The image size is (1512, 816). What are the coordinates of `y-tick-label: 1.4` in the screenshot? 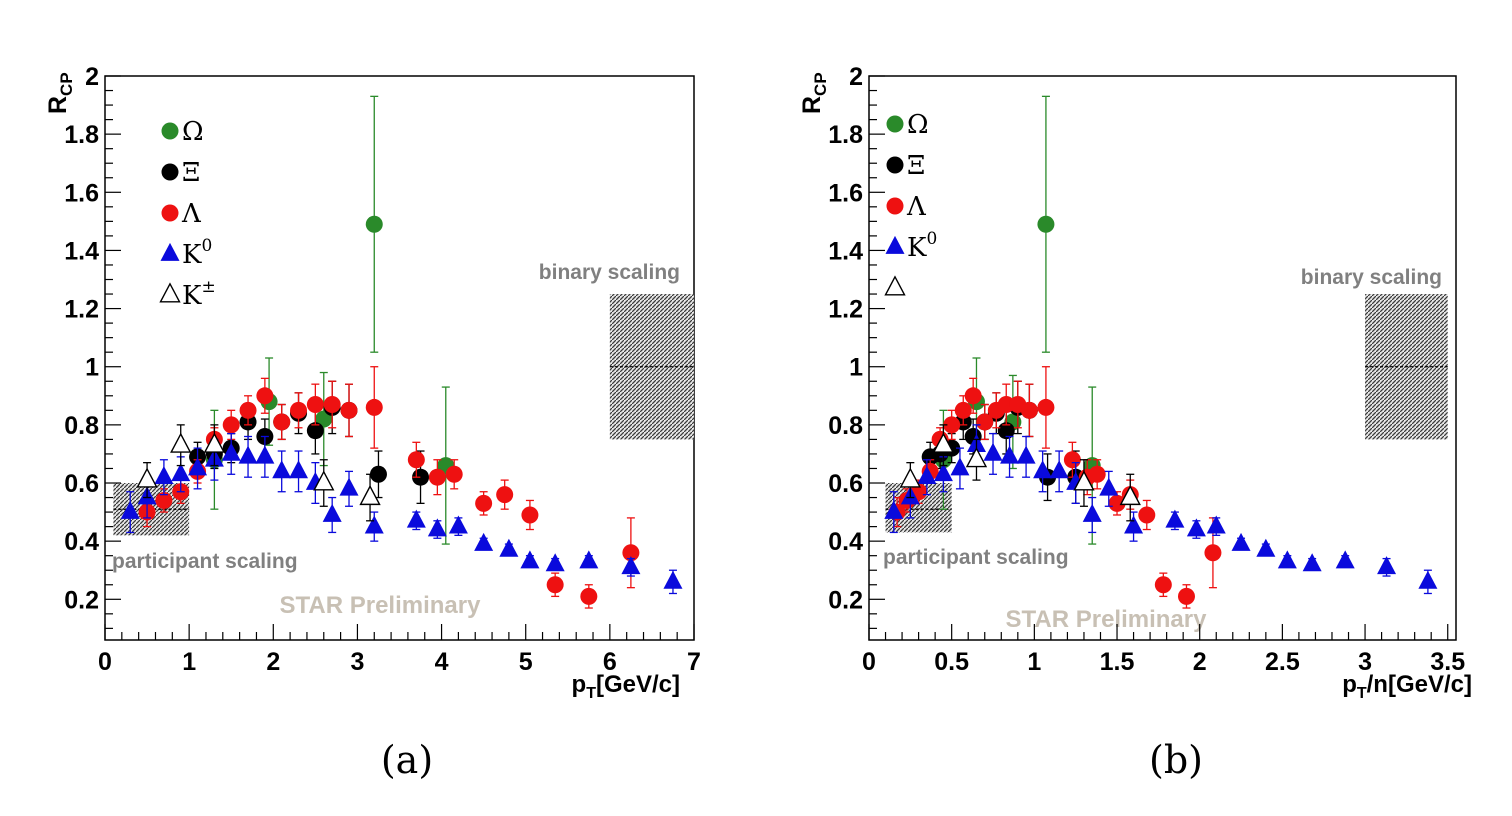 It's located at (81, 251).